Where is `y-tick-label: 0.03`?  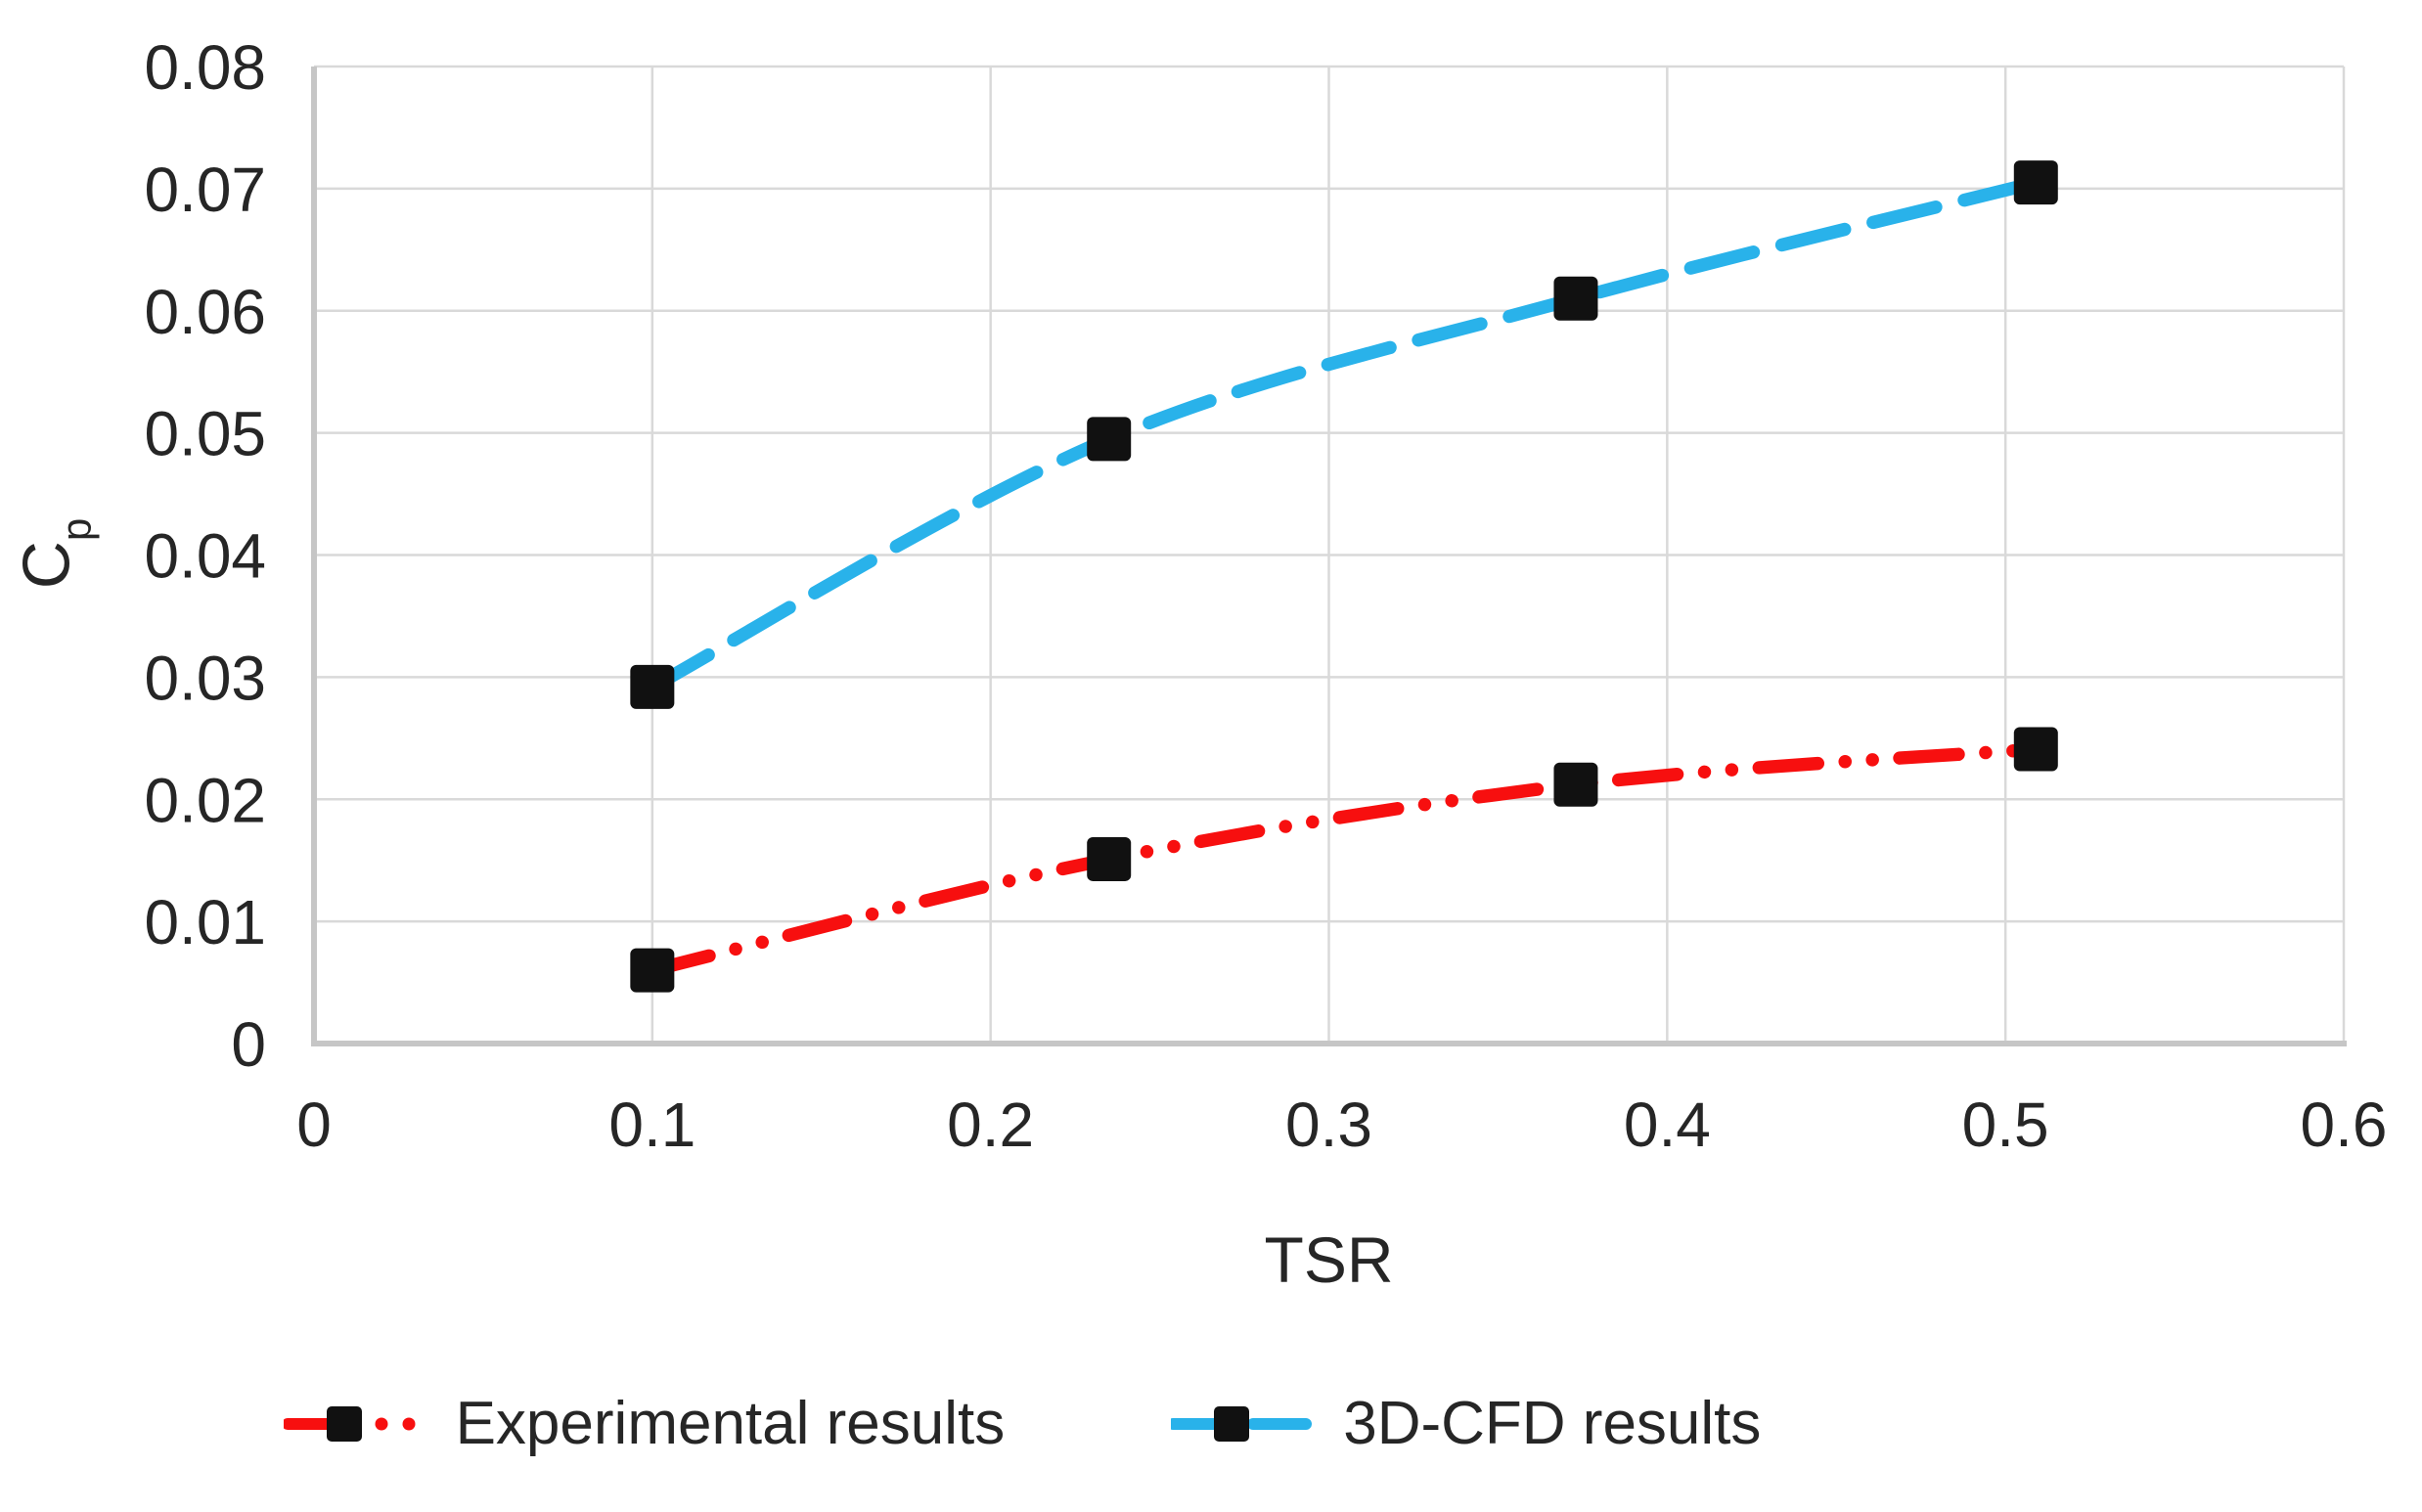 y-tick-label: 0.03 is located at coordinates (205, 678).